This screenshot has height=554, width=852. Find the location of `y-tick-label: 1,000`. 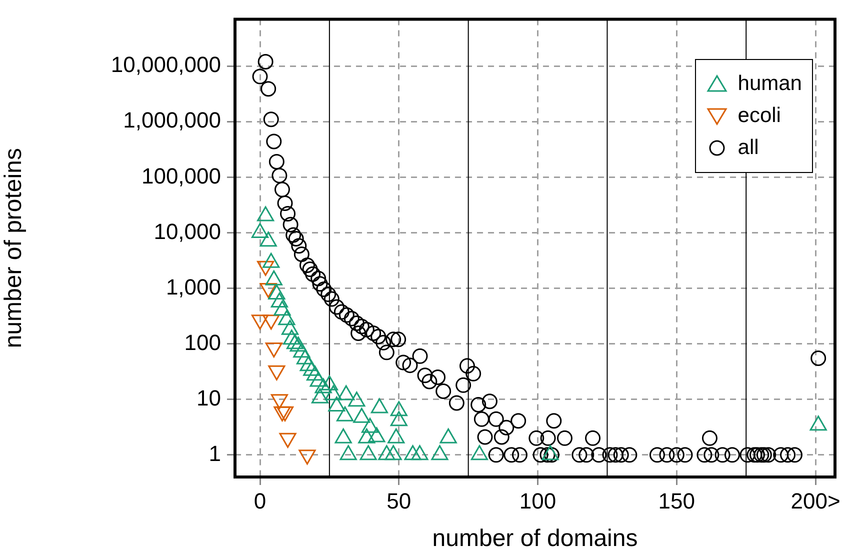

y-tick-label: 1,000 is located at coordinates (193, 287).